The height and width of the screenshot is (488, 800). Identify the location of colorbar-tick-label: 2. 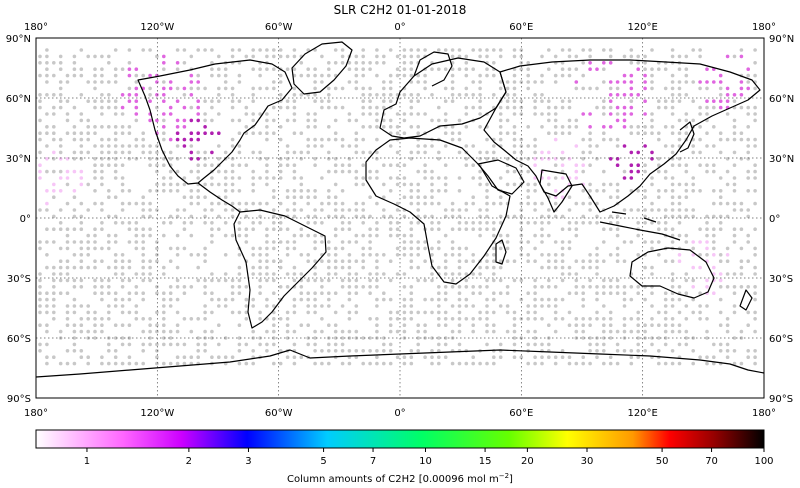
(189, 461).